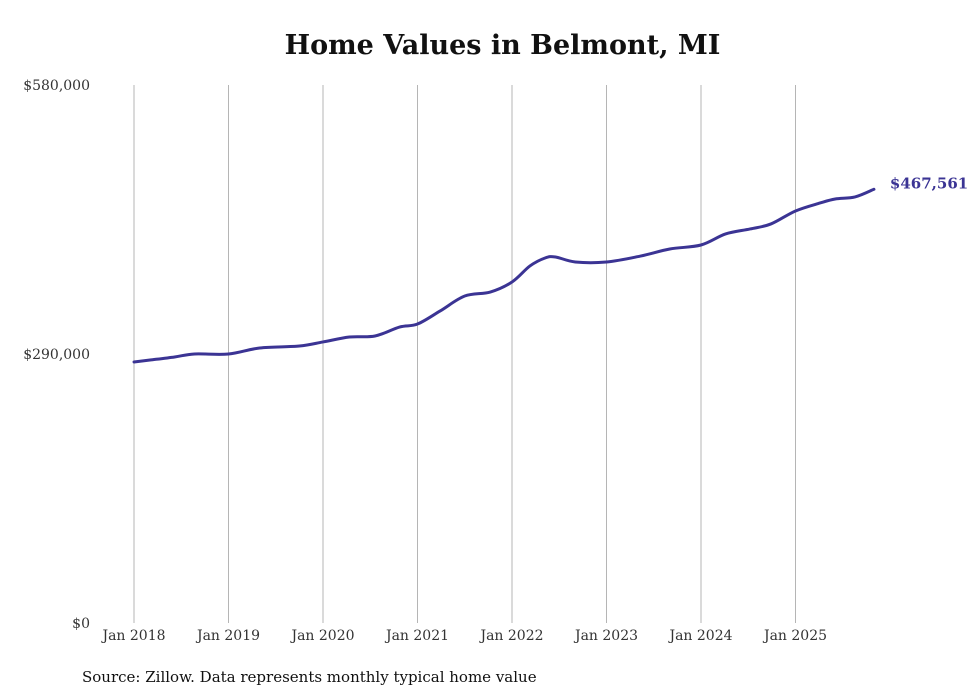 The height and width of the screenshot is (699, 980). I want to click on x-tick-label: Jan 2024, so click(699, 636).